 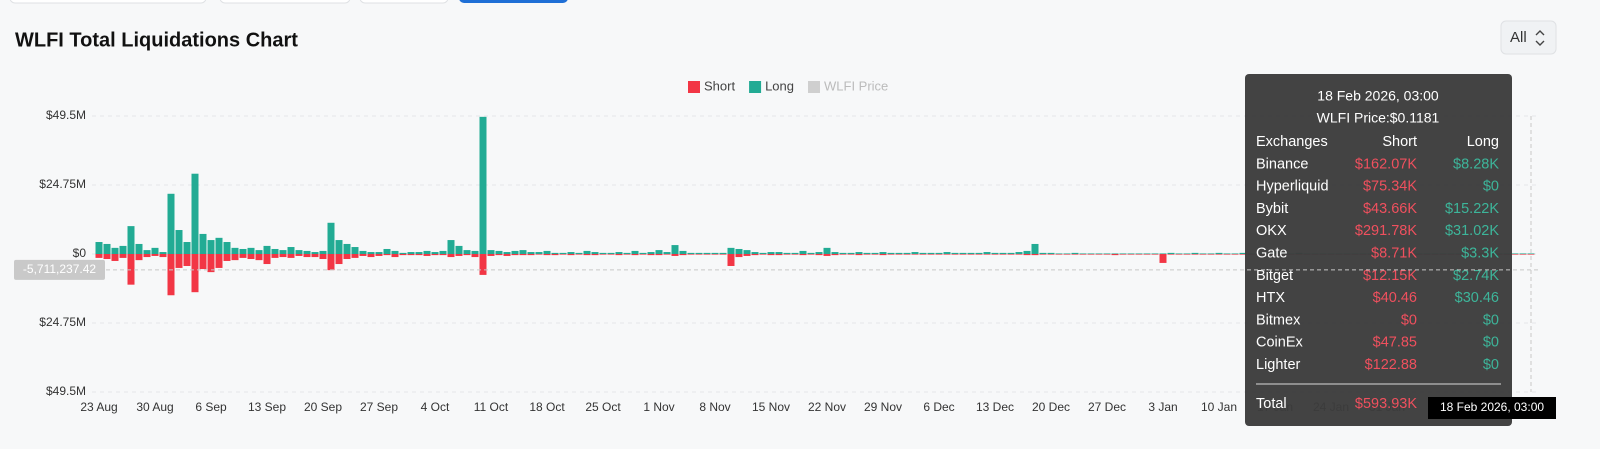 I want to click on range-select, so click(x=1528, y=37).